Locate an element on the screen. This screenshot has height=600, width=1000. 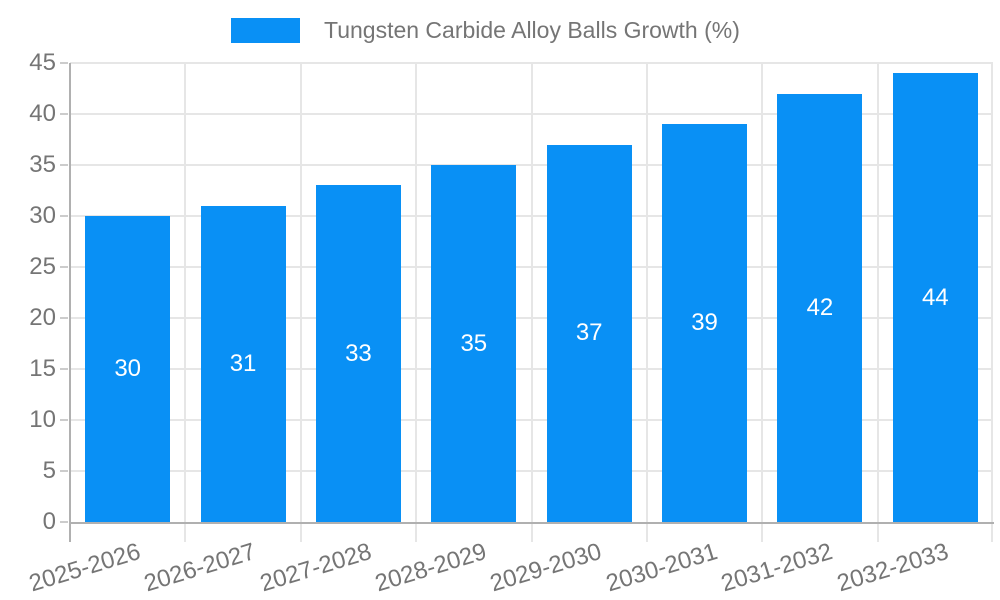
y-tick-label: 25 is located at coordinates (42, 266).